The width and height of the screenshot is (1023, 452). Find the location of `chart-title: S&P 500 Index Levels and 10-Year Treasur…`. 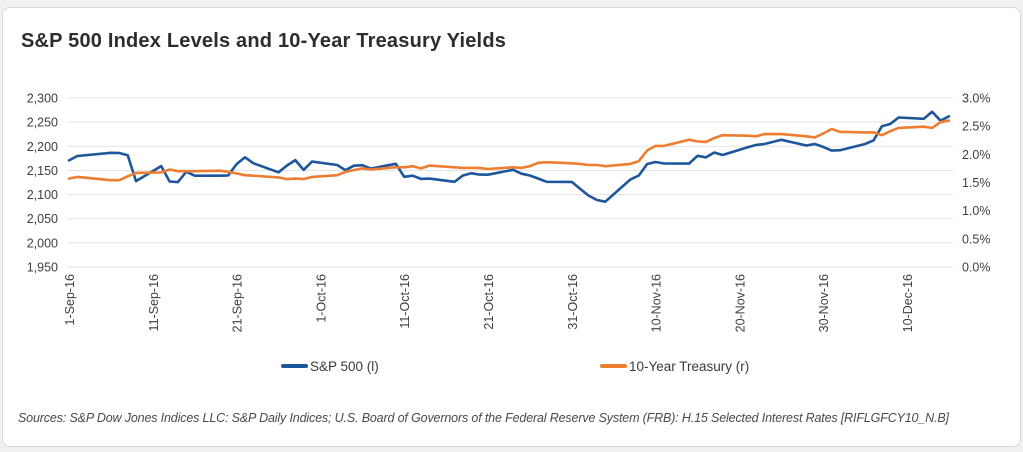

chart-title: S&P 500 Index Levels and 10-Year Treasur… is located at coordinates (264, 41).